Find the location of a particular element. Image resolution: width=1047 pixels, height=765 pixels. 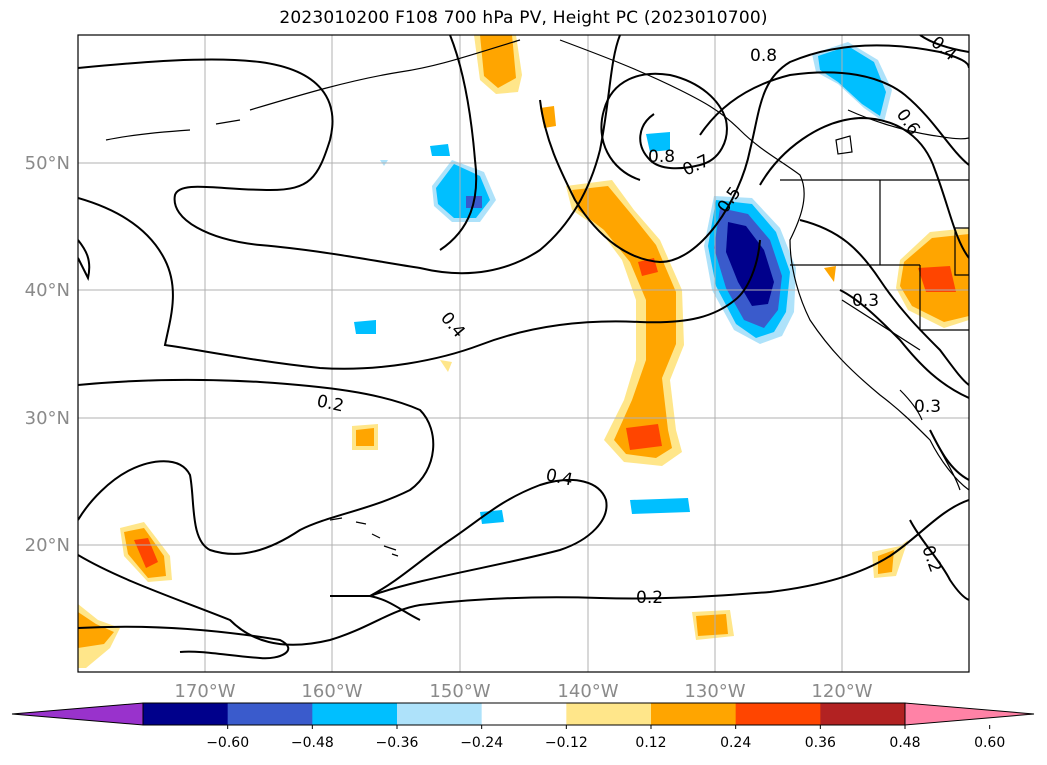

contour-label: 0.2 is located at coordinates (649, 598).